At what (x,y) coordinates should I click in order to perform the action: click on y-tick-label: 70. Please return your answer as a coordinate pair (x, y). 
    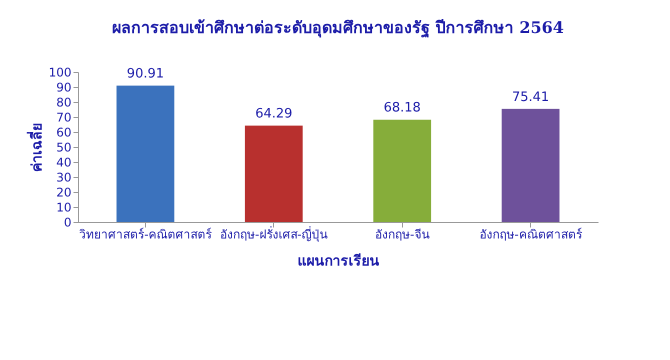
    Looking at the image, I should click on (64, 117).